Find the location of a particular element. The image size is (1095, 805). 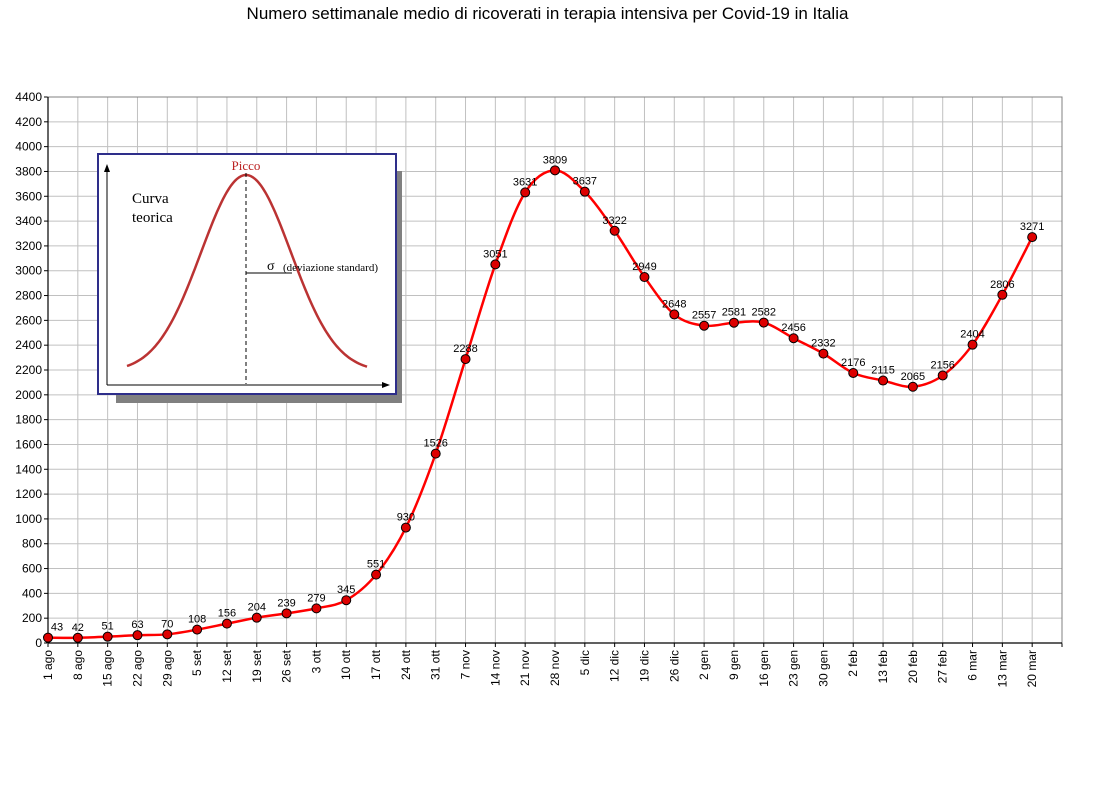

x-tick-label: 17 ott is located at coordinates (376, 664).